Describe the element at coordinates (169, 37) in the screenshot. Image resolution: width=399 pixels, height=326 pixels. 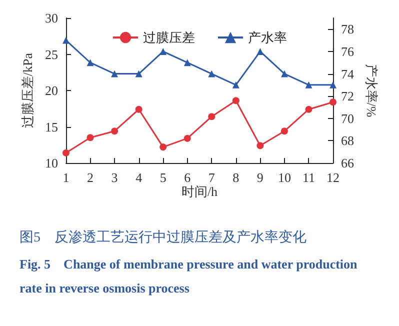
I see `legend-label: 过膜压差` at that location.